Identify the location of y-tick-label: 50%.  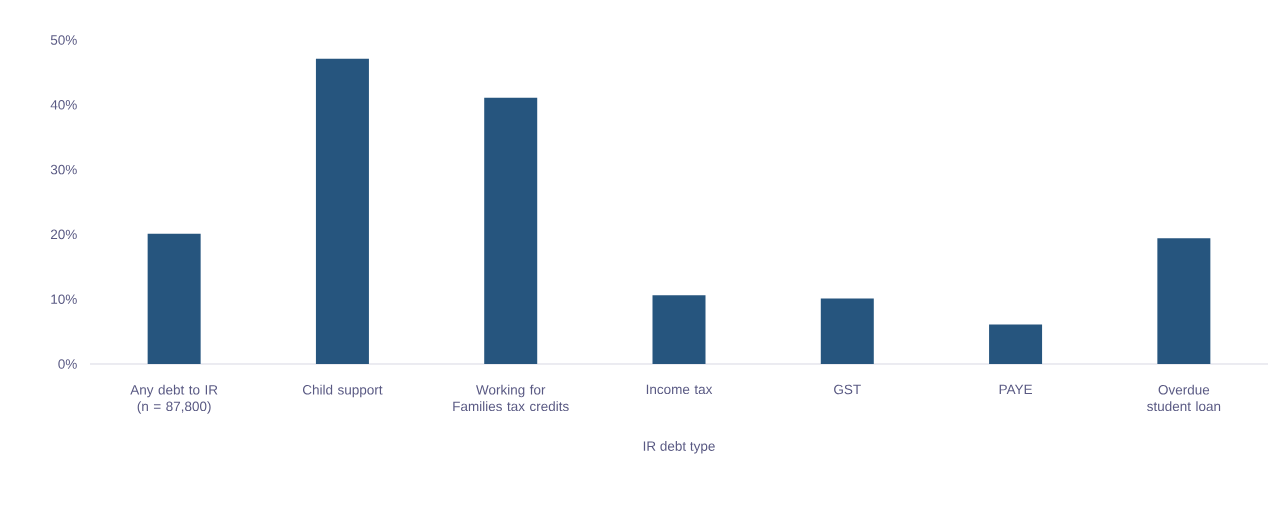
(63, 40).